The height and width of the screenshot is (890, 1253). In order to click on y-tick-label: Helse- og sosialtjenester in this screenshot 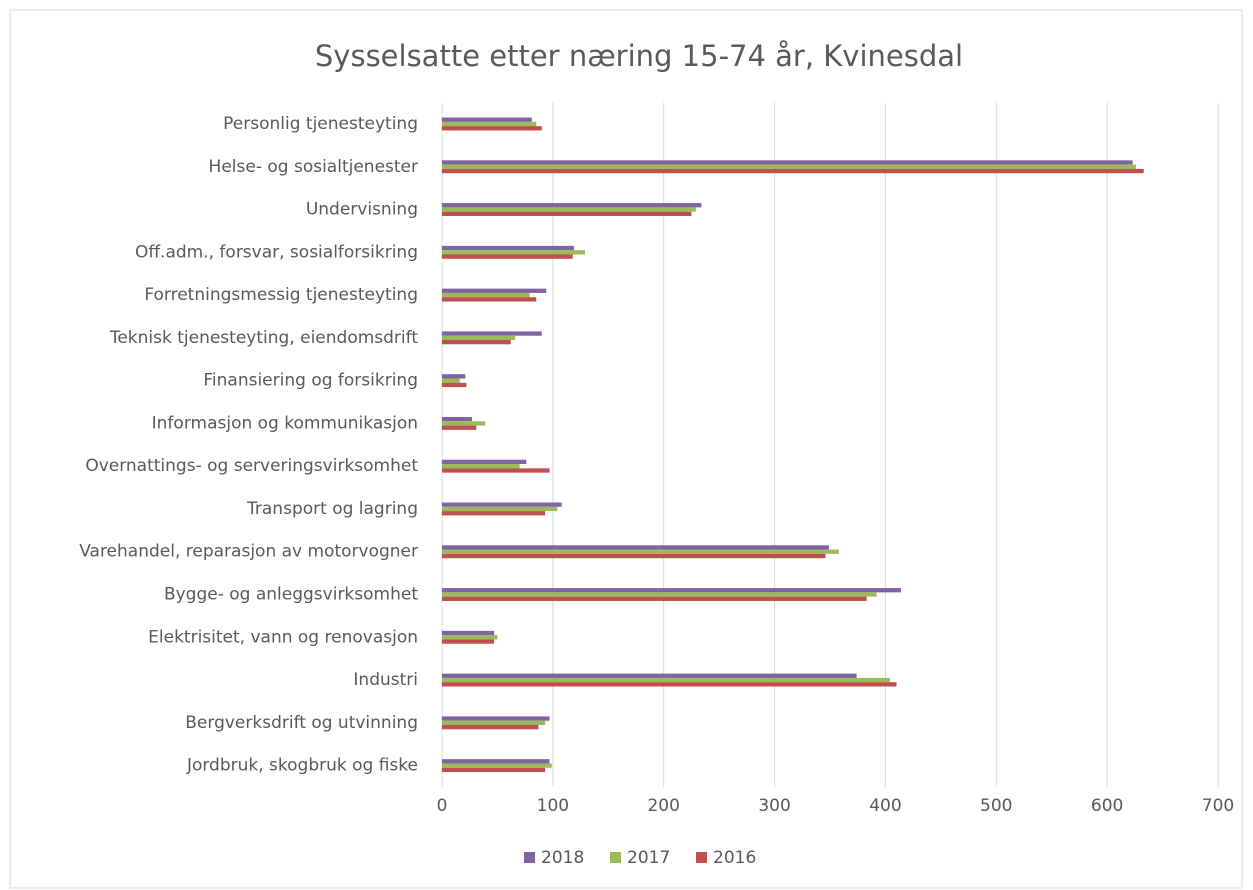, I will do `click(313, 167)`.